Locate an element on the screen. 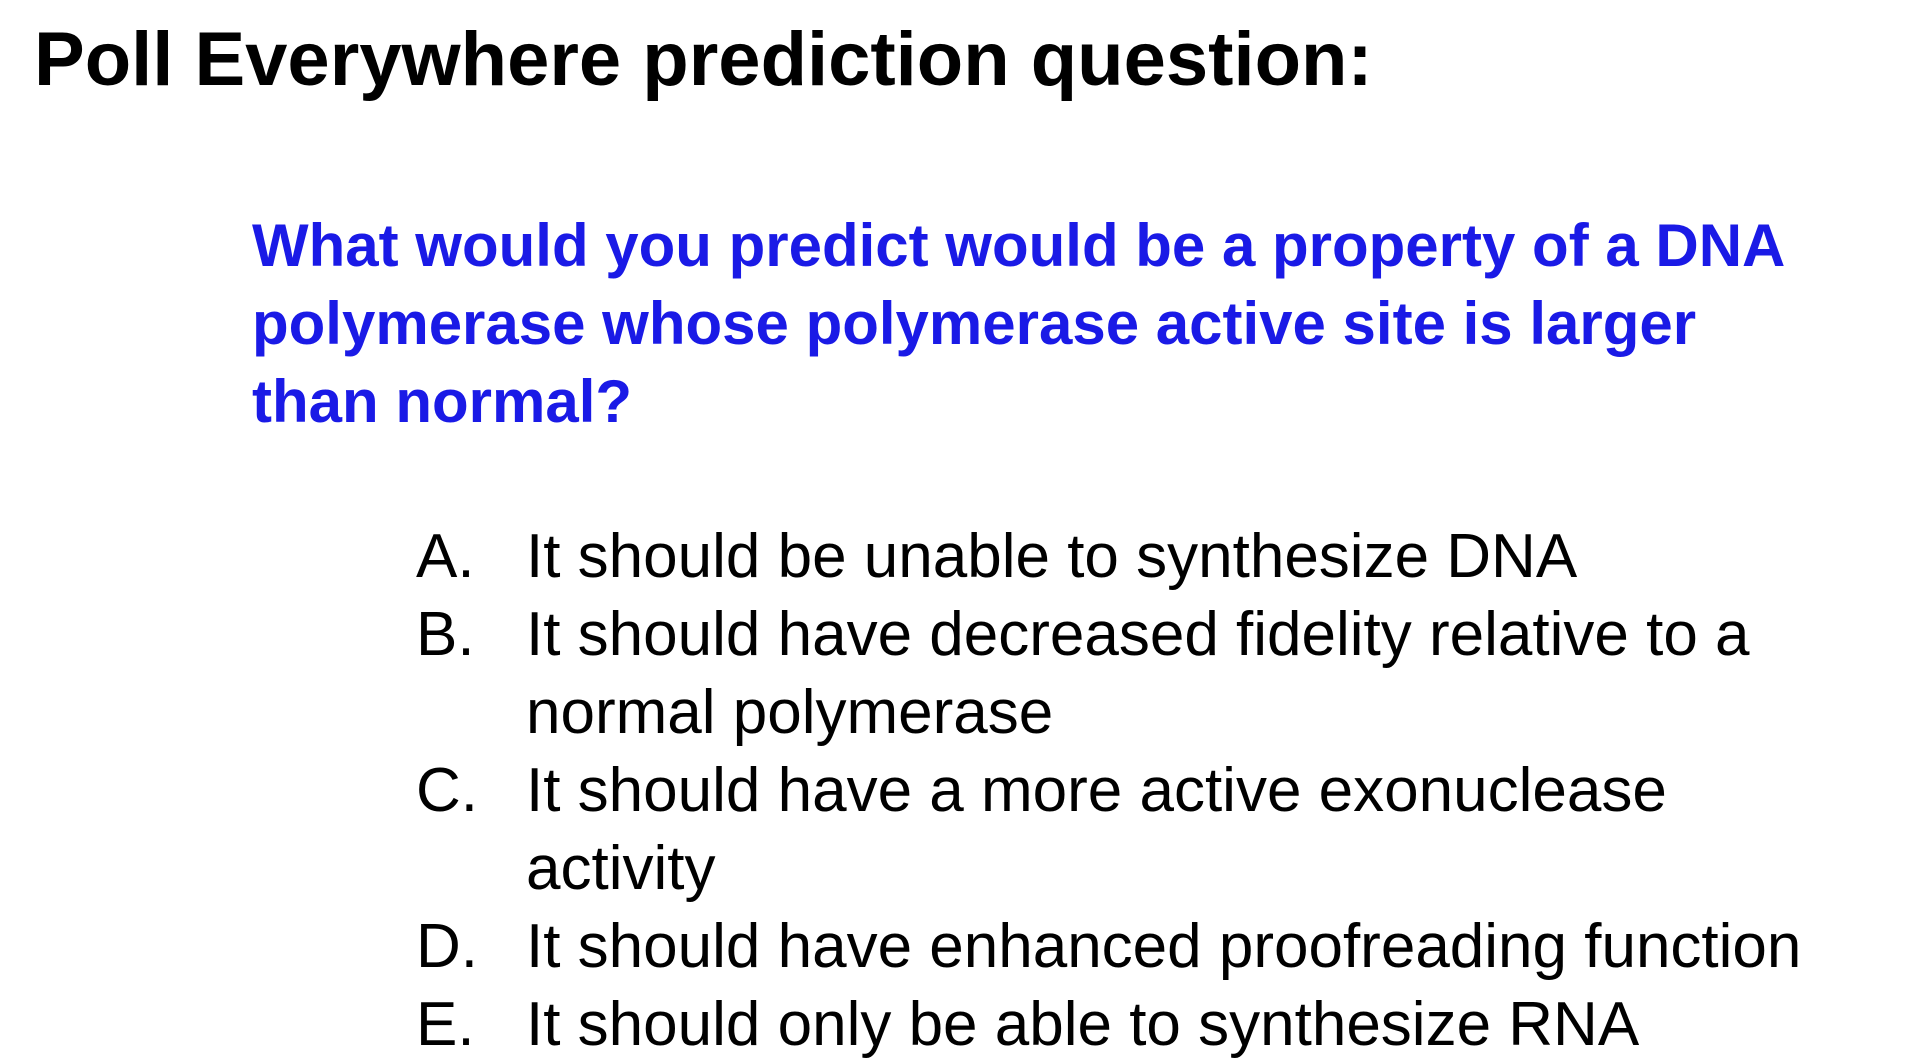  option-text: It should only be able to synthesize RNA is located at coordinates (1083, 1024).